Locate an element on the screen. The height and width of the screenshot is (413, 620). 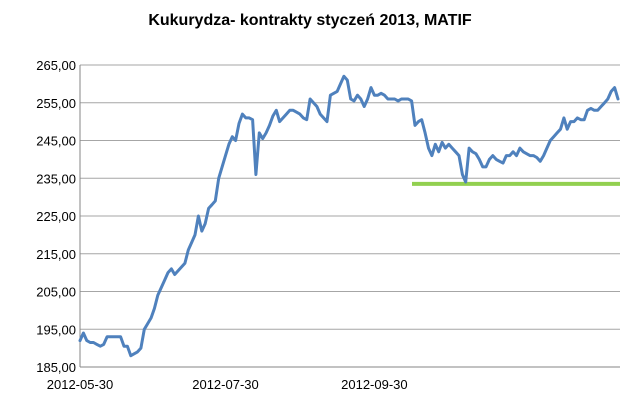
y-tick-label: 195,00 is located at coordinates (56, 329).